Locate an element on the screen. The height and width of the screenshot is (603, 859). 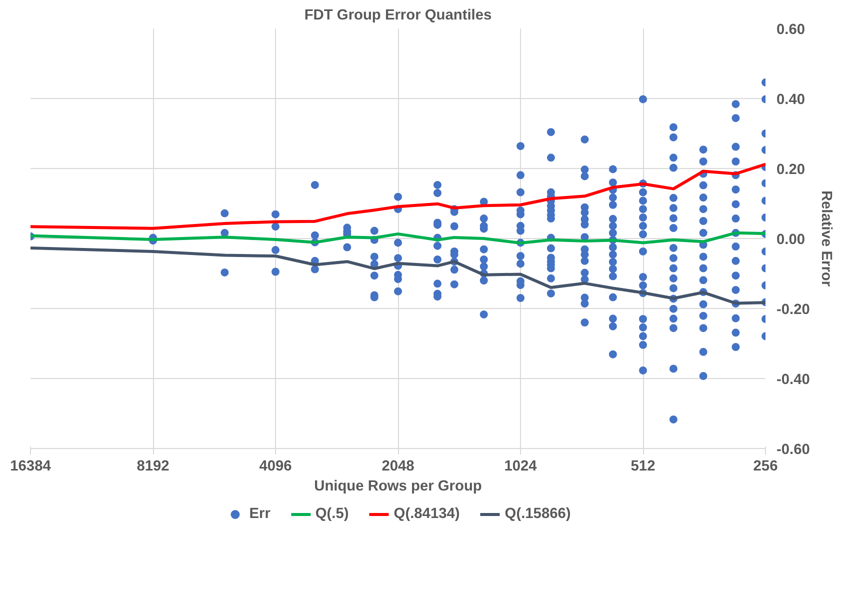
legend-label: Err is located at coordinates (259, 514).